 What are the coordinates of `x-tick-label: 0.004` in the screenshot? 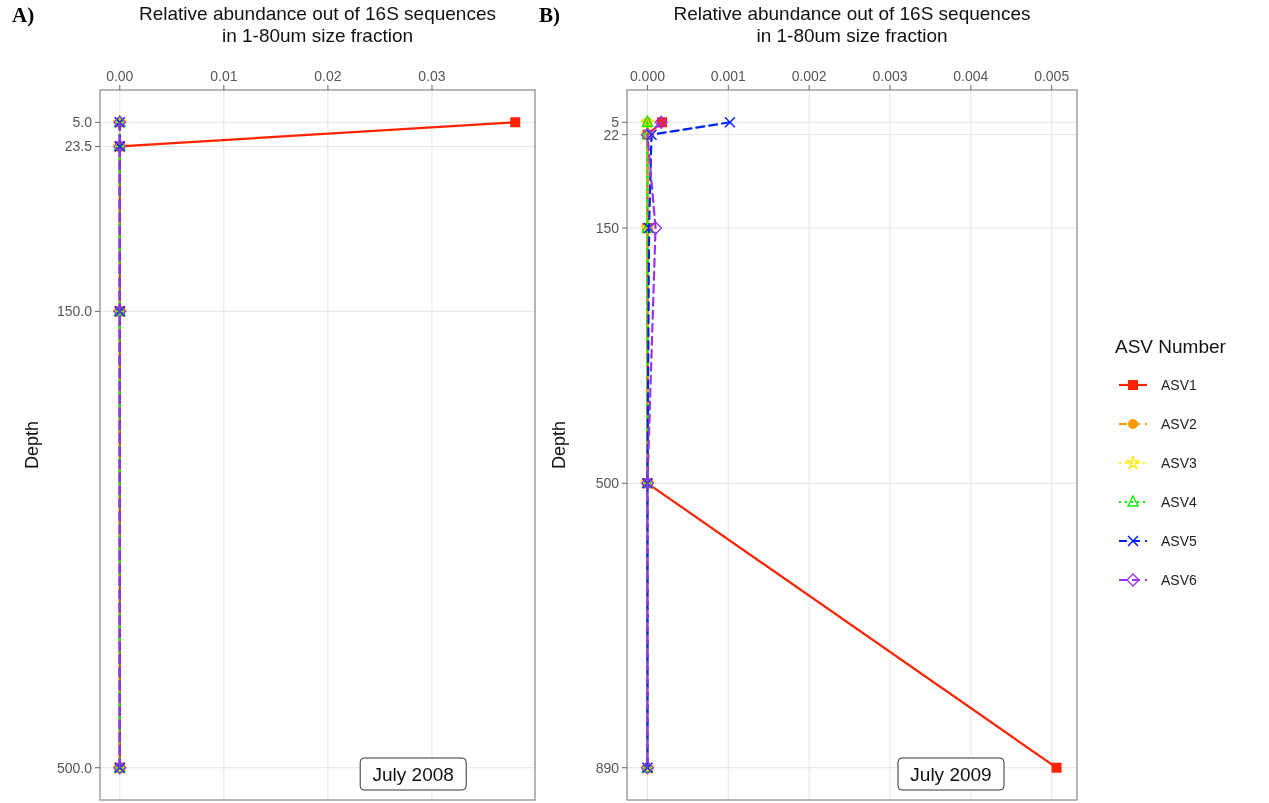 It's located at (971, 76).